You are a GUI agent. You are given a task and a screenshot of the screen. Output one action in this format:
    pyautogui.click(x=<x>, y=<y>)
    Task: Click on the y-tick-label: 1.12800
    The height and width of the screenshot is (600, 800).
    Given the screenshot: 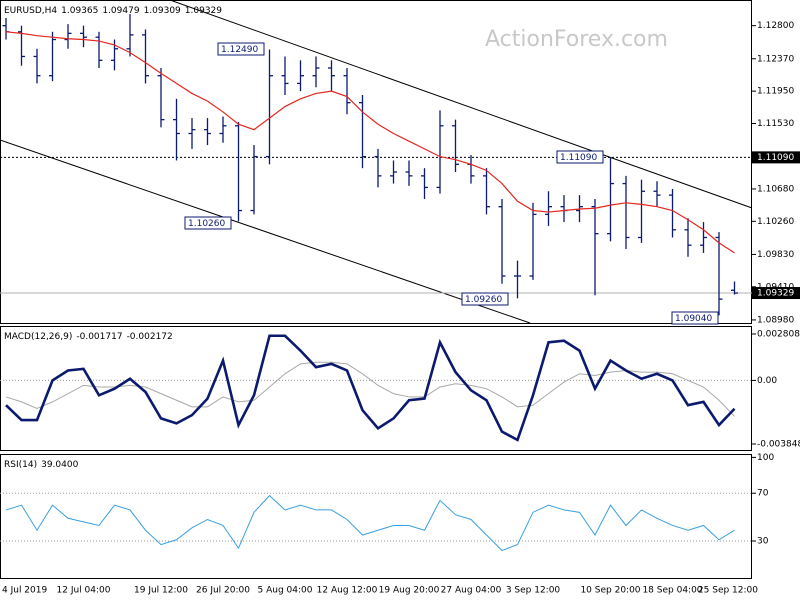 What is the action you would take?
    pyautogui.click(x=775, y=26)
    